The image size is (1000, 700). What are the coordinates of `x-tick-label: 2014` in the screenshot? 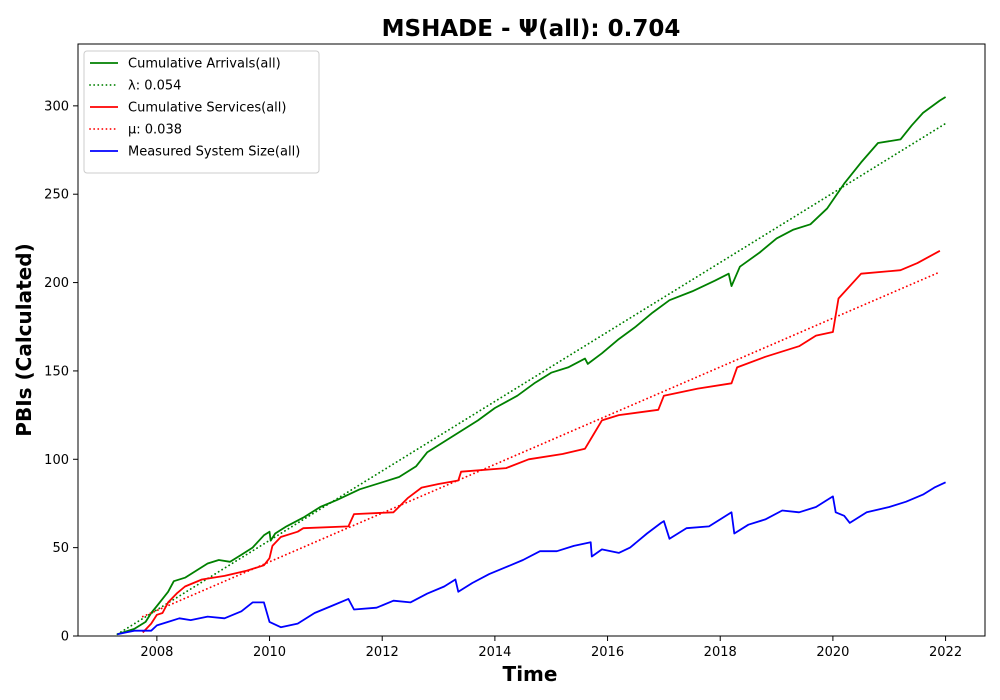 It's located at (494, 652).